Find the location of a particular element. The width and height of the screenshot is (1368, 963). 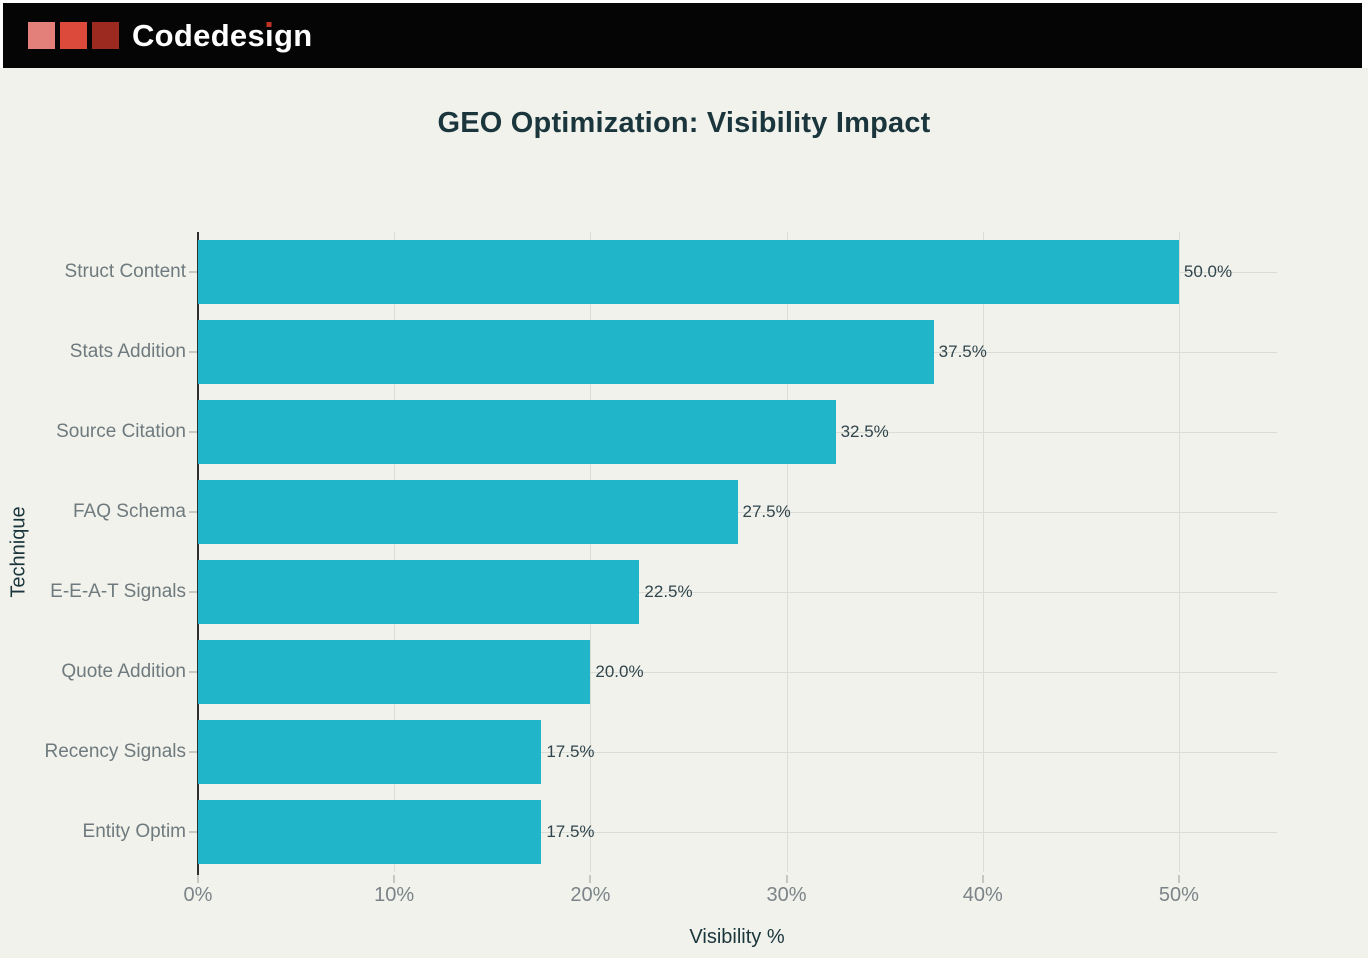

bar-value-label: 32.5% is located at coordinates (864, 431).